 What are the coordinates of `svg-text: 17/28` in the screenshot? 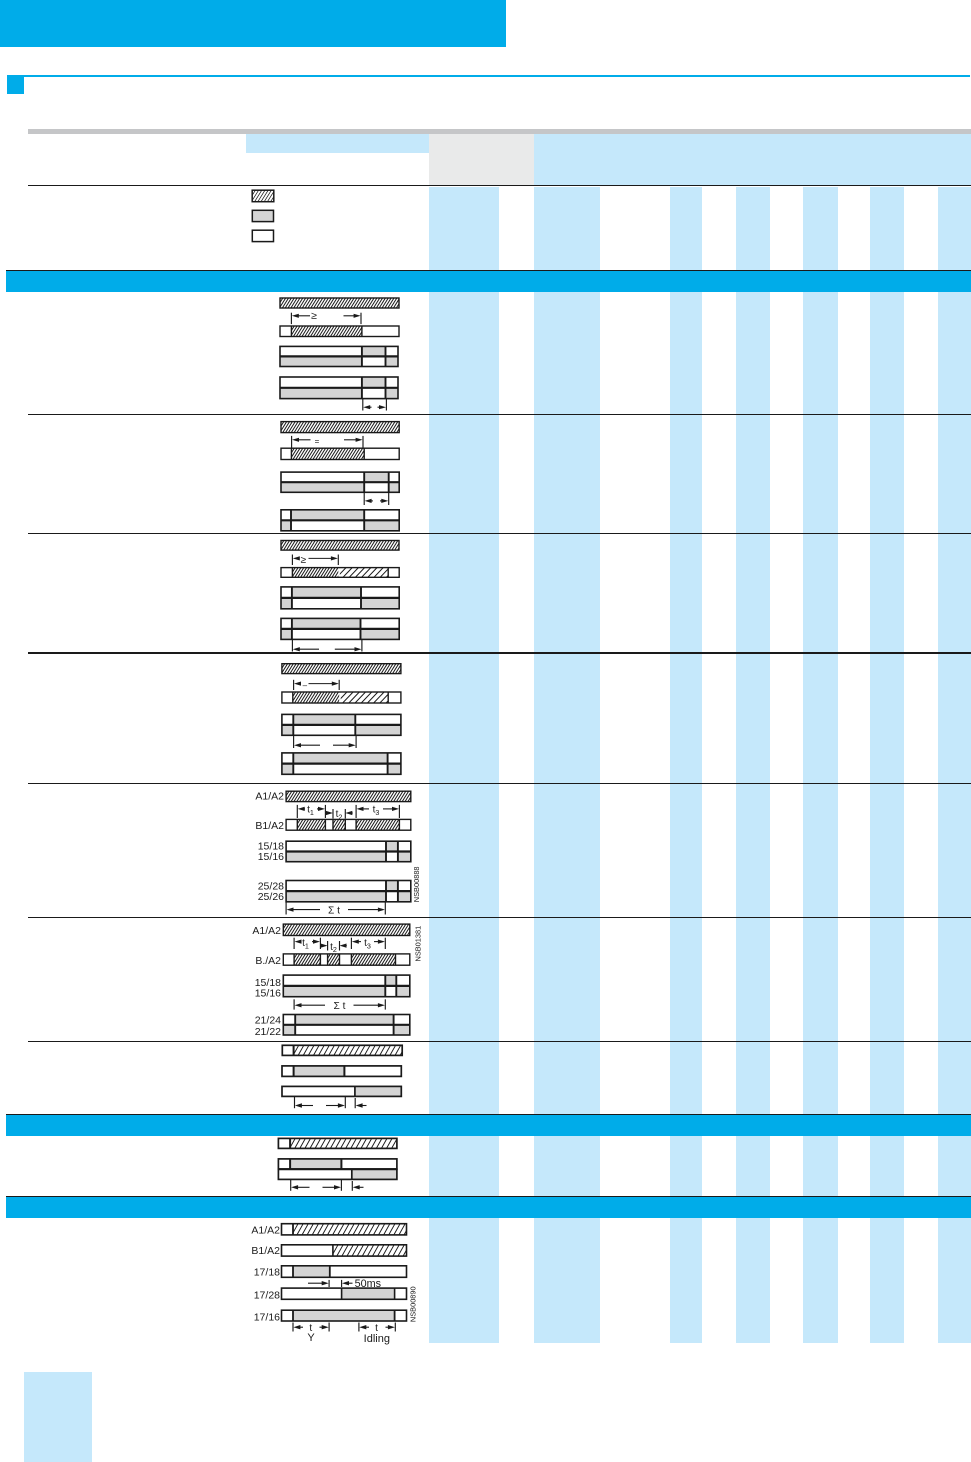 It's located at (267, 1295).